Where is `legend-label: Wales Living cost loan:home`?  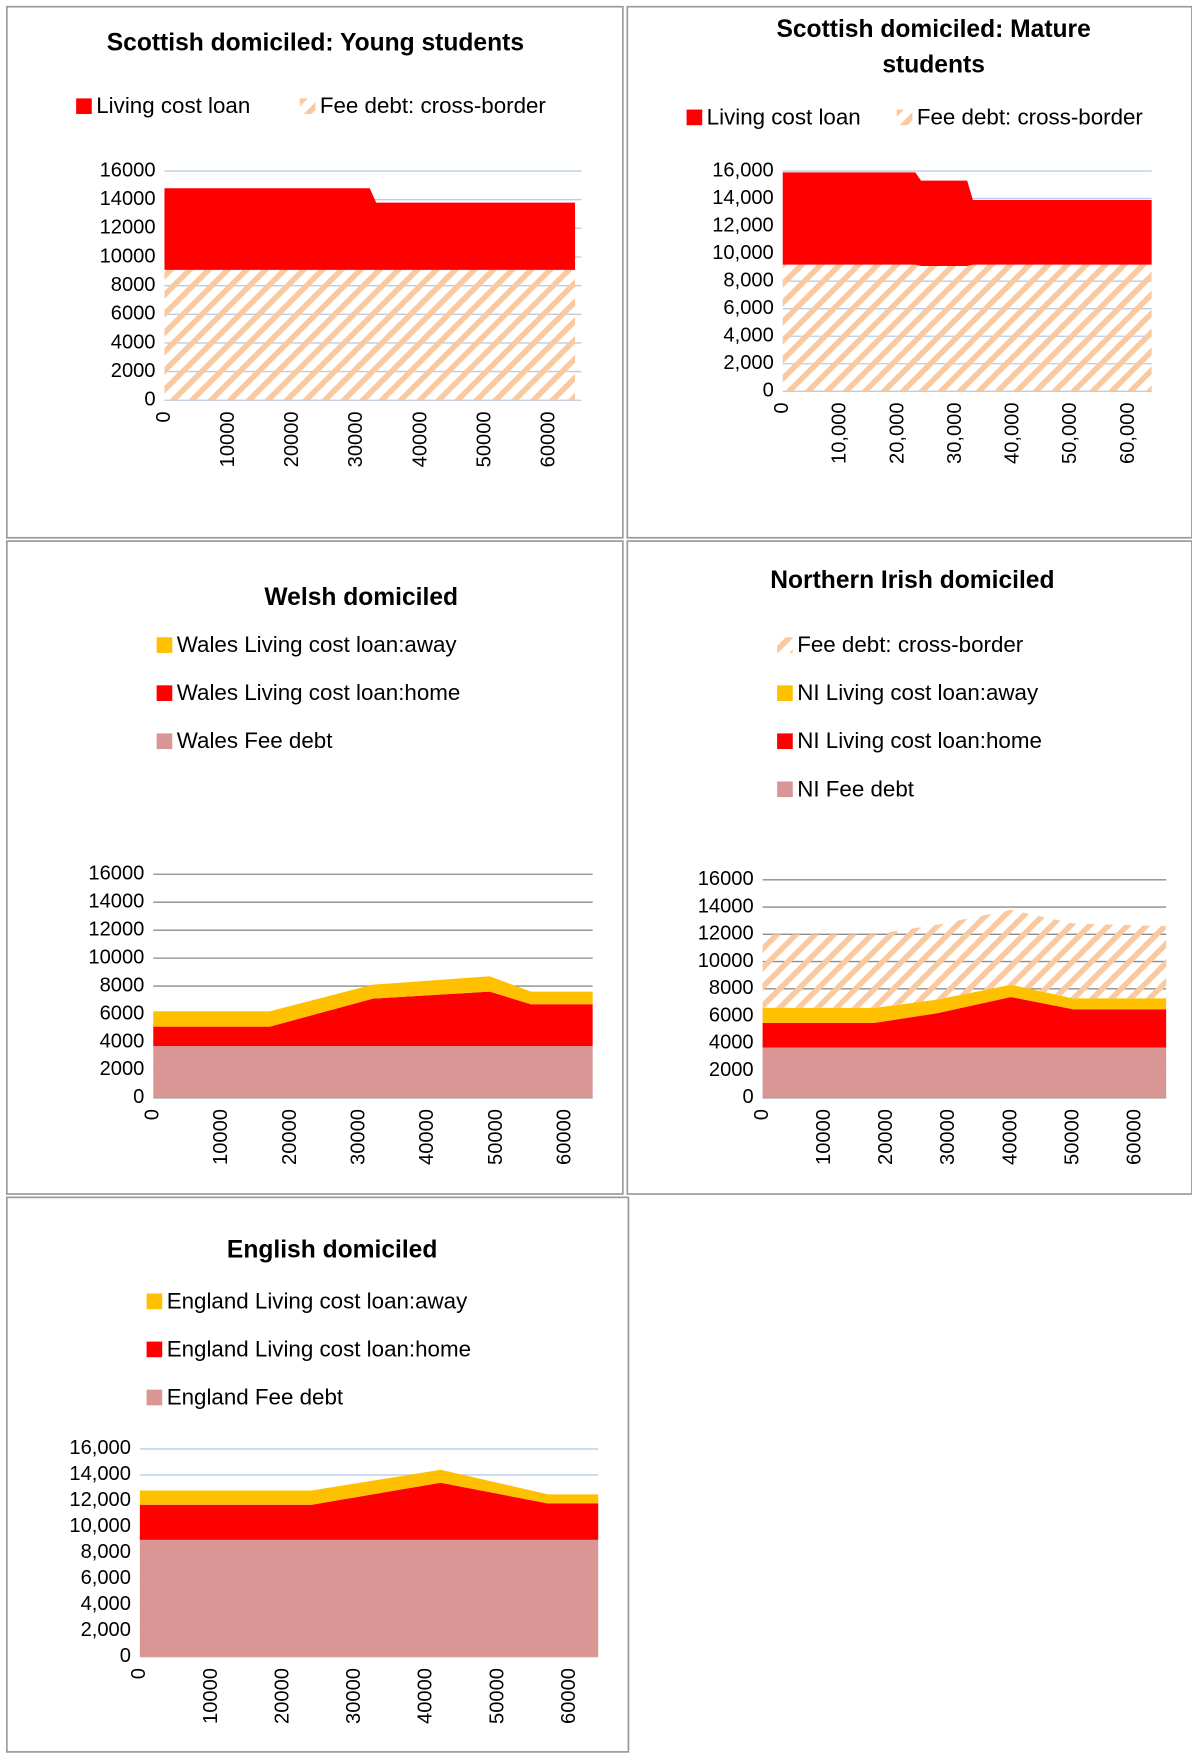
legend-label: Wales Living cost loan:home is located at coordinates (319, 692).